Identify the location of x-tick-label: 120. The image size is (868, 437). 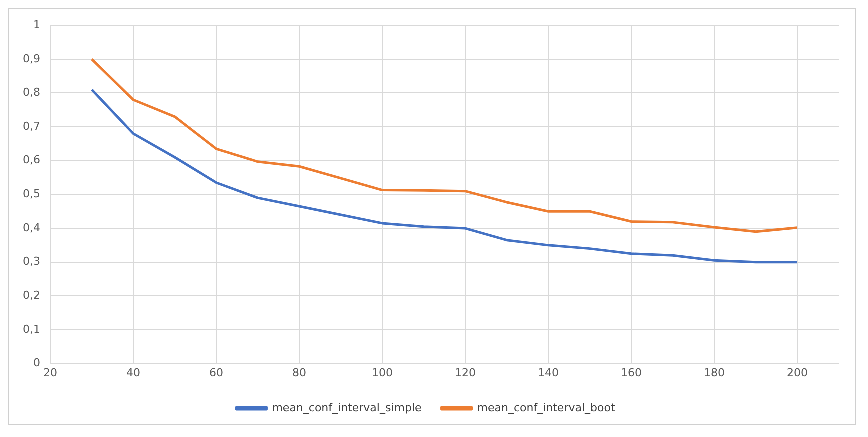
(465, 373).